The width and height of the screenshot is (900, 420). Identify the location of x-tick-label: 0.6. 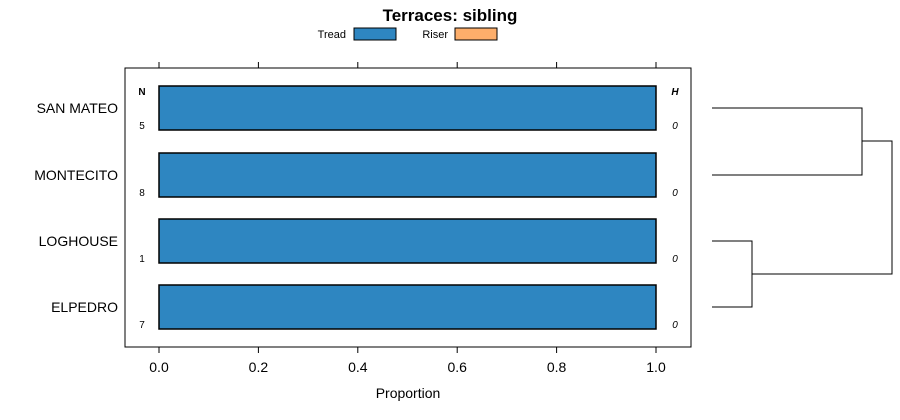
(457, 367).